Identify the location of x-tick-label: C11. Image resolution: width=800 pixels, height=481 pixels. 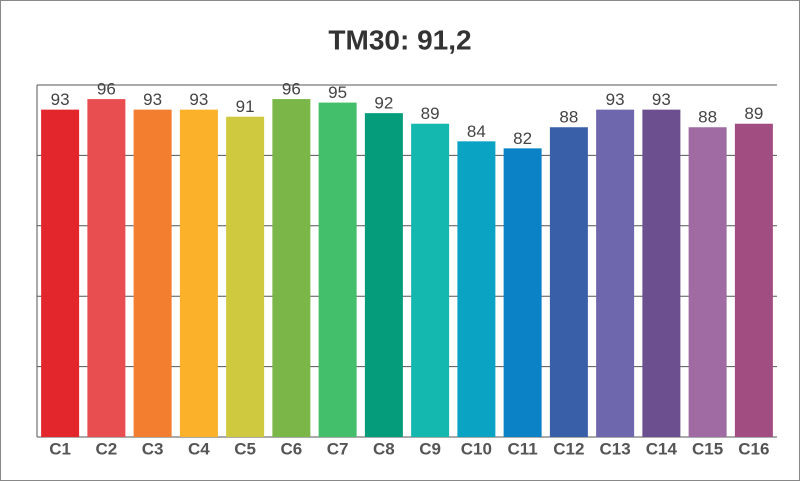
(523, 448).